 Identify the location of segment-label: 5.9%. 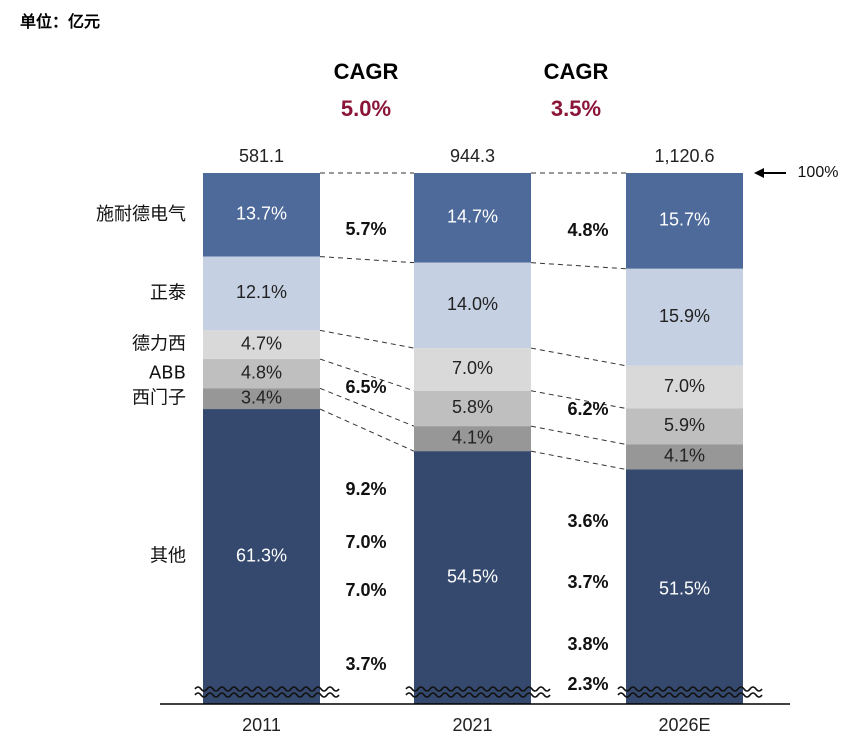
(684, 425).